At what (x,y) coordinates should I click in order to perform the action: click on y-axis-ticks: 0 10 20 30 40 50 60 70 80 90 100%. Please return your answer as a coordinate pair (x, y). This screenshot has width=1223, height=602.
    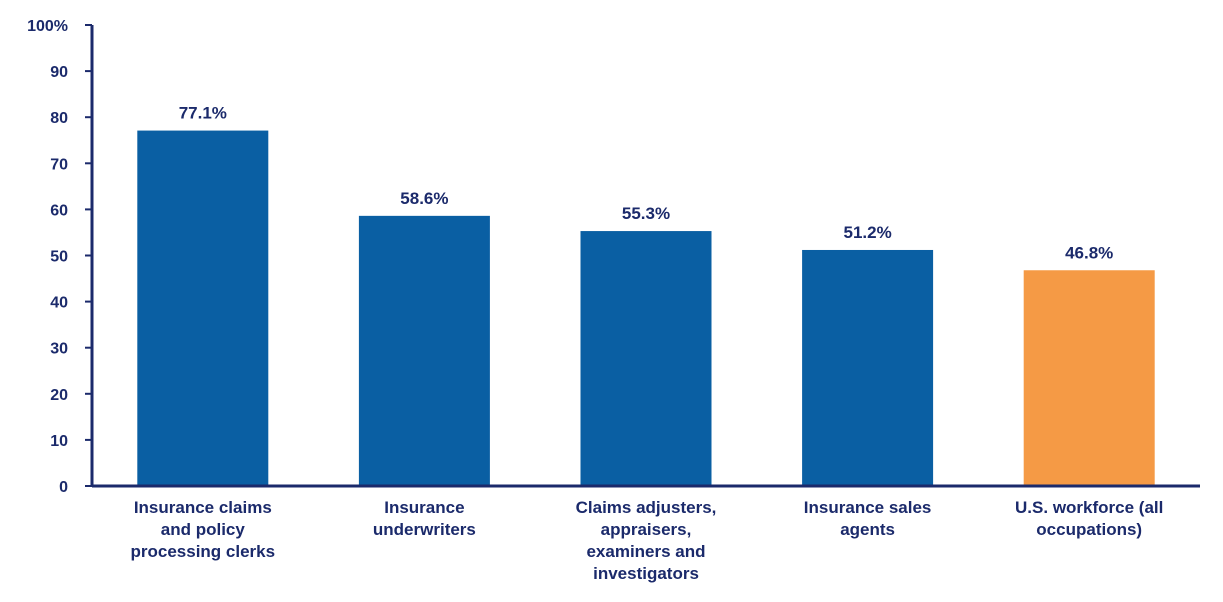
    Looking at the image, I should click on (59, 257).